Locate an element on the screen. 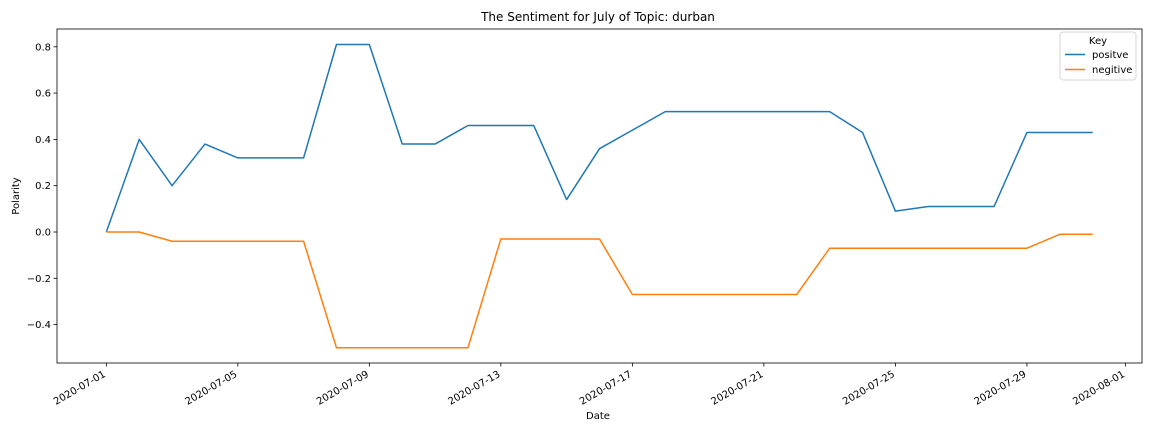  x-tick-label: 2020-07-09 is located at coordinates (343, 388).